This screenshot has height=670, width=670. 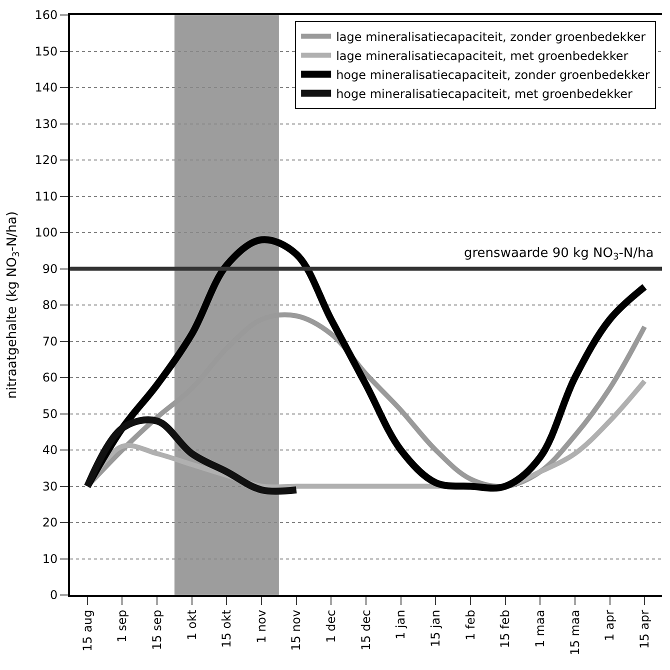 What do you see at coordinates (482, 55) in the screenshot?
I see `legend-label: lage mineralisatiecapaciteit, met groenbedekker` at bounding box center [482, 55].